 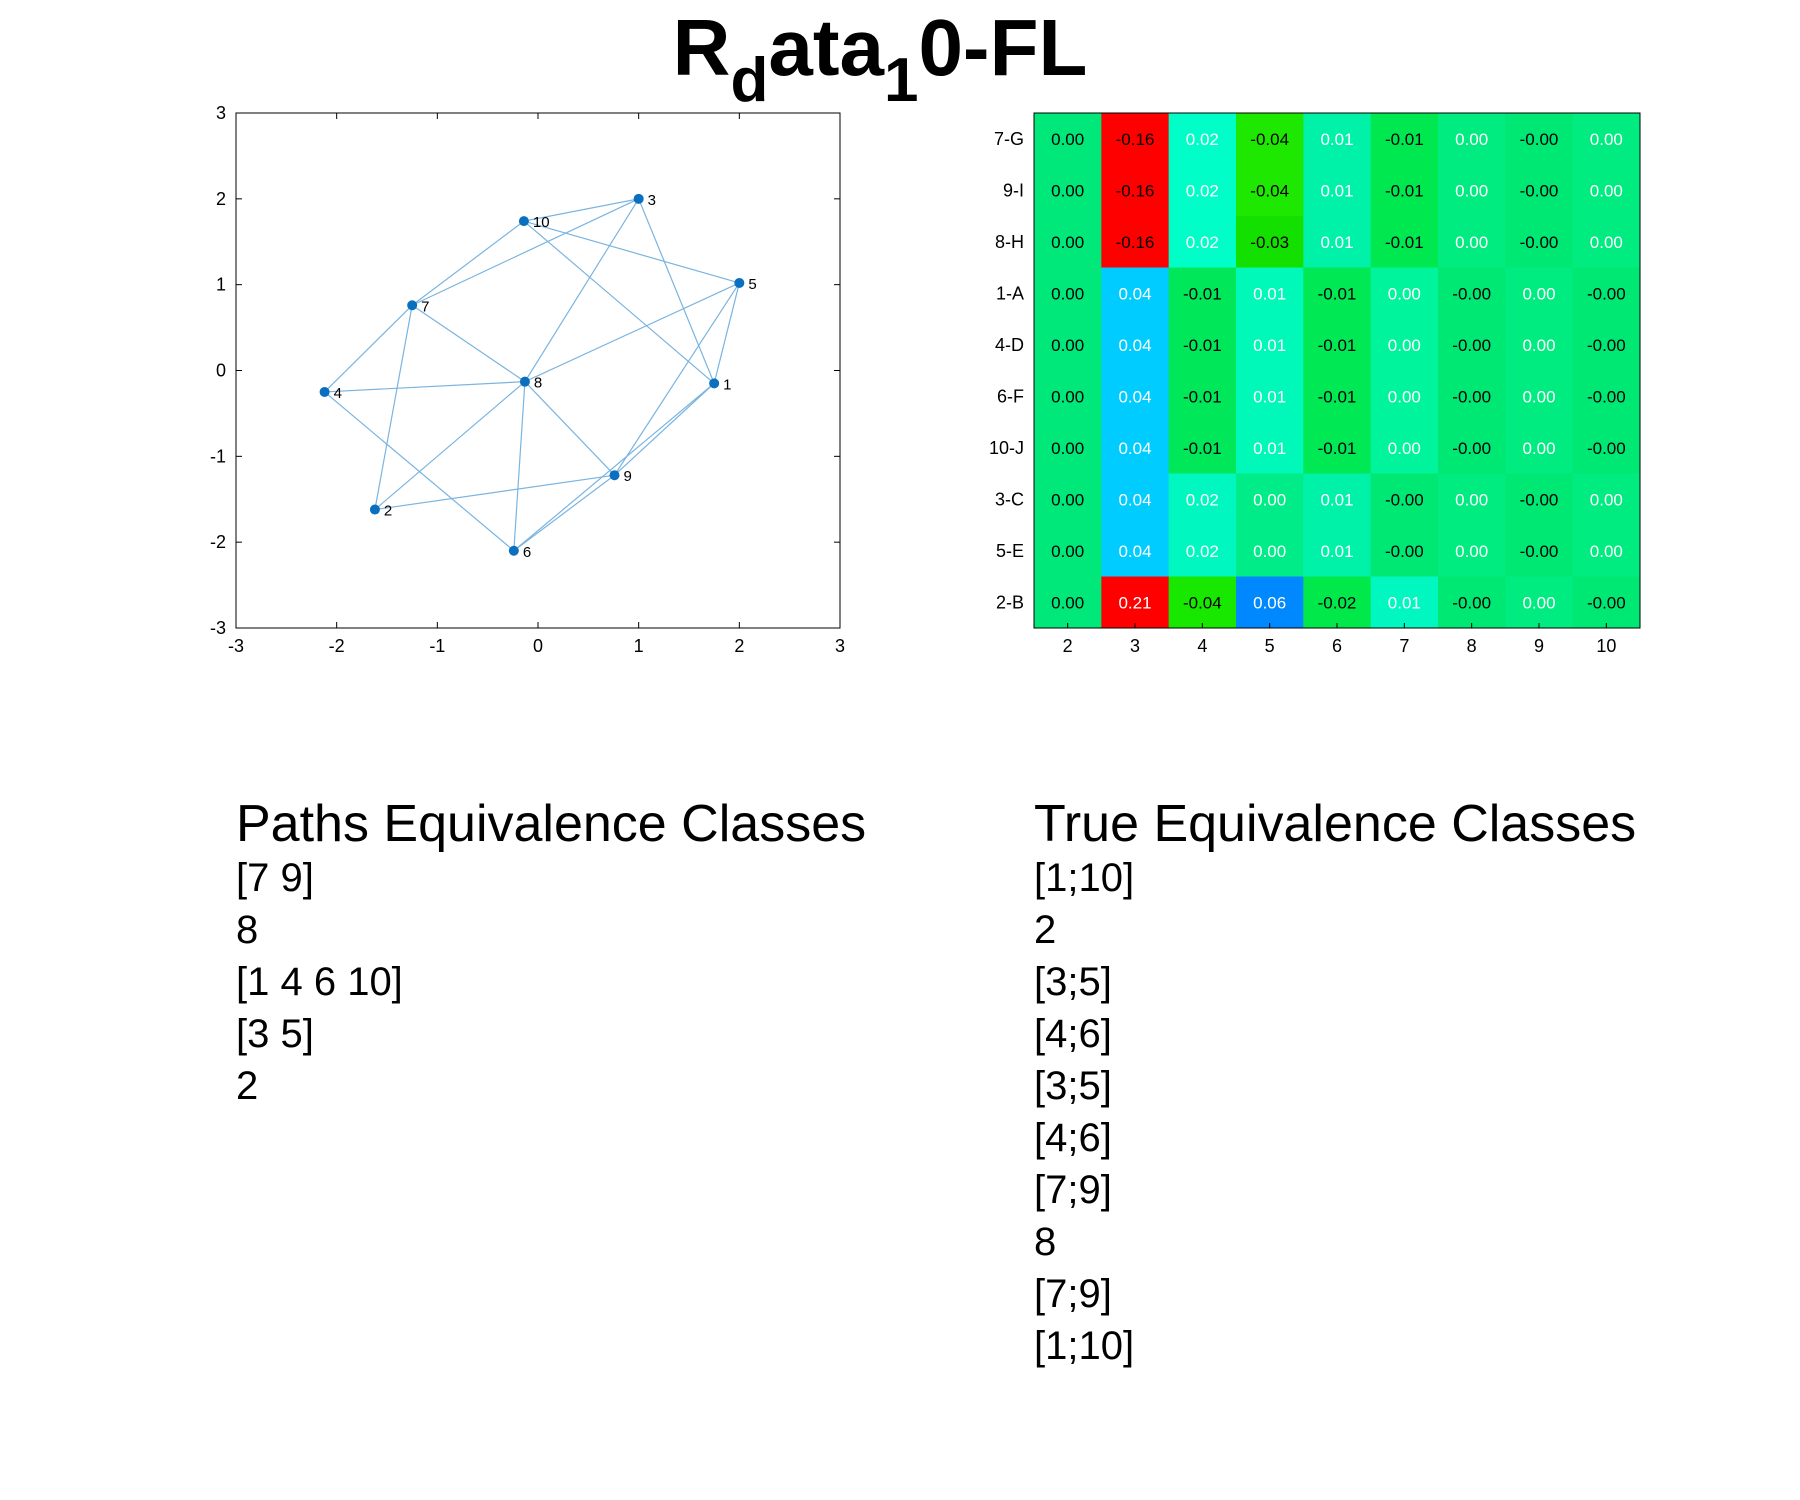 What do you see at coordinates (1009, 139) in the screenshot?
I see `row-label: 7-G` at bounding box center [1009, 139].